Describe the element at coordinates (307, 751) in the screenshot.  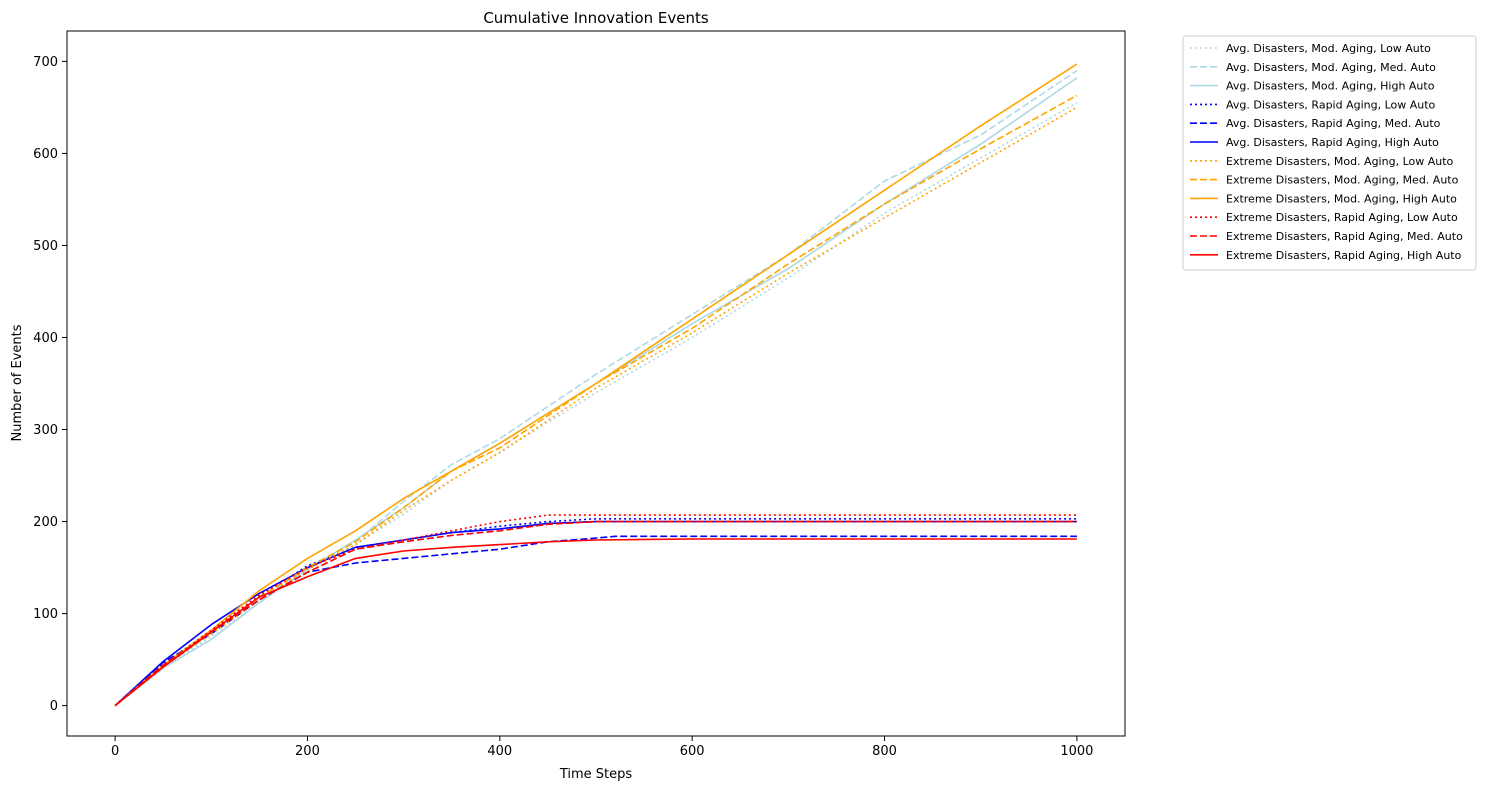
I see `x-tick-label: 200` at that location.